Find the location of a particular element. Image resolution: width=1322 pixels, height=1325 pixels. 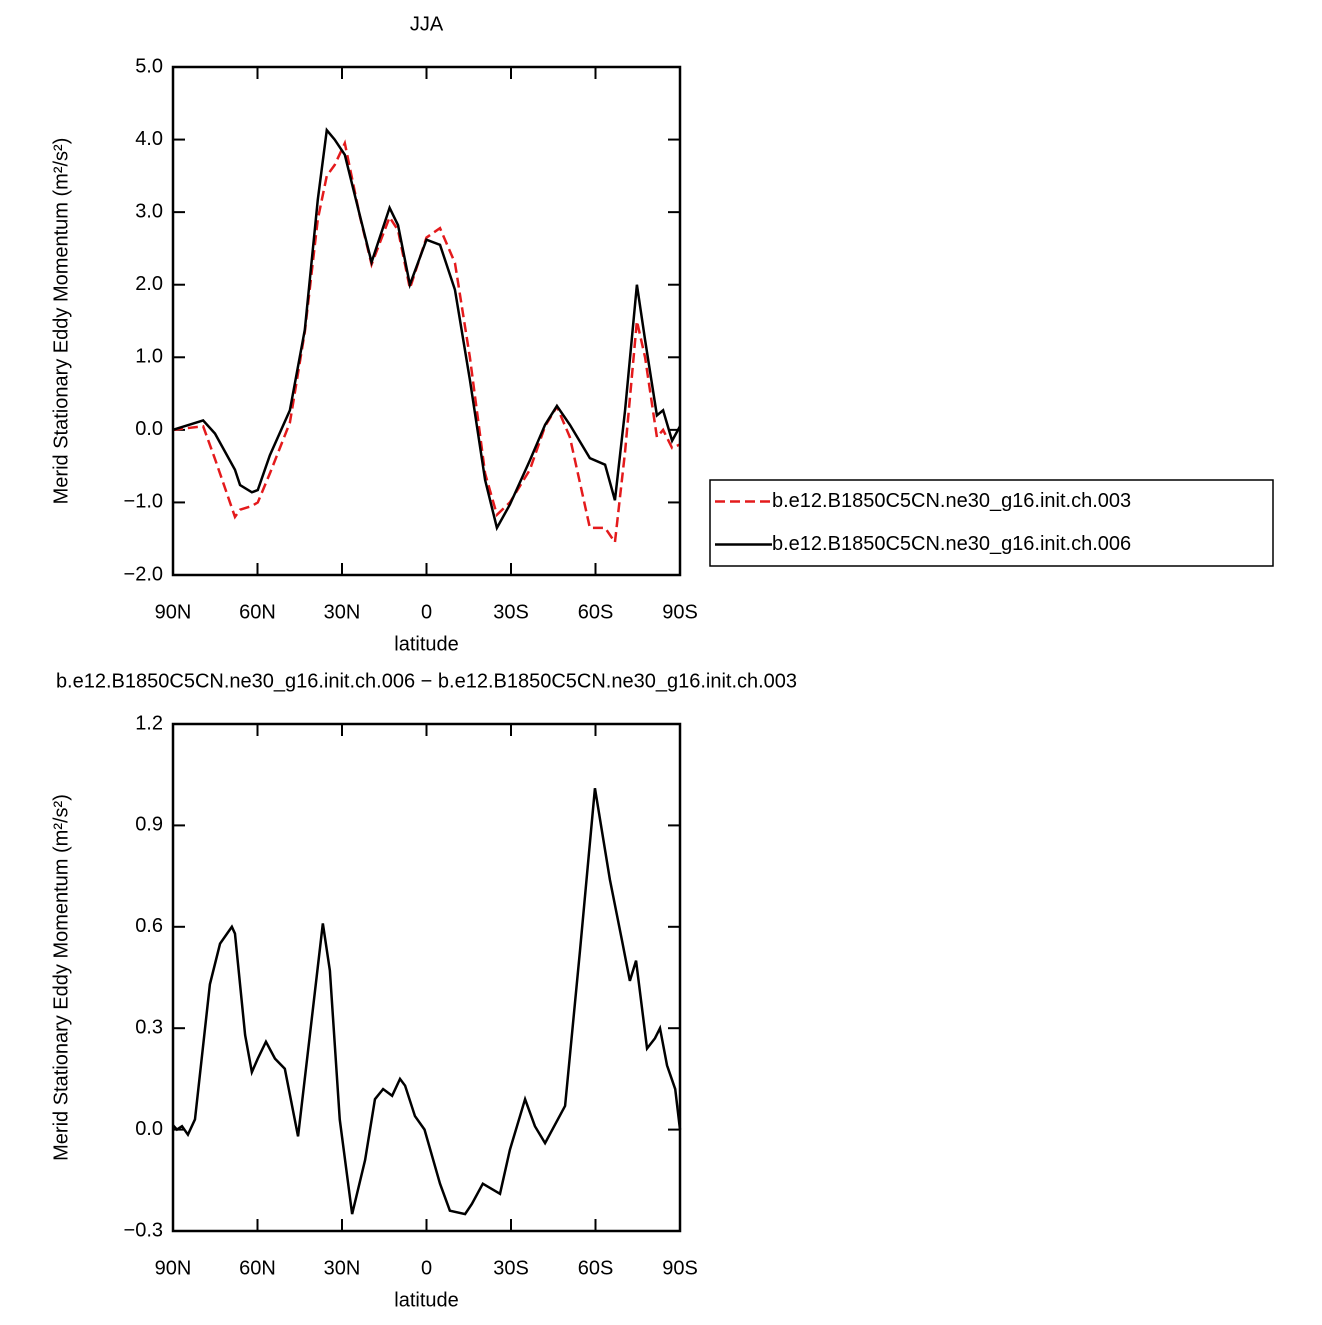

y-tick-label: 5.0 is located at coordinates (149, 66).